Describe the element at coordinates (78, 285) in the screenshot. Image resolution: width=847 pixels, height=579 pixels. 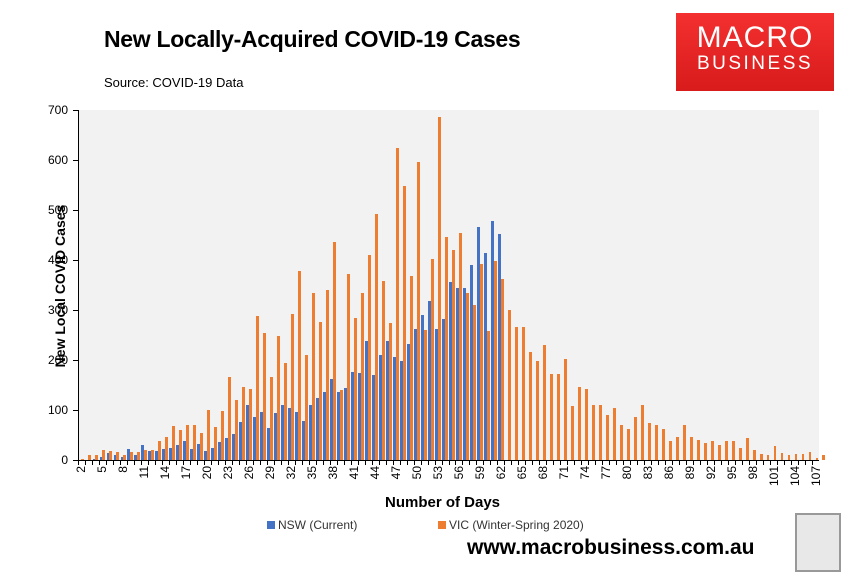
I see `y-axis` at that location.